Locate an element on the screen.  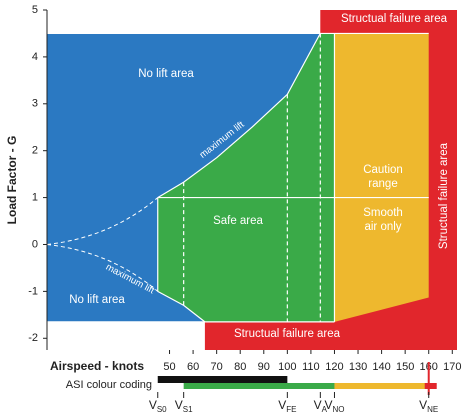
speed-label: VNO is located at coordinates (334, 406).